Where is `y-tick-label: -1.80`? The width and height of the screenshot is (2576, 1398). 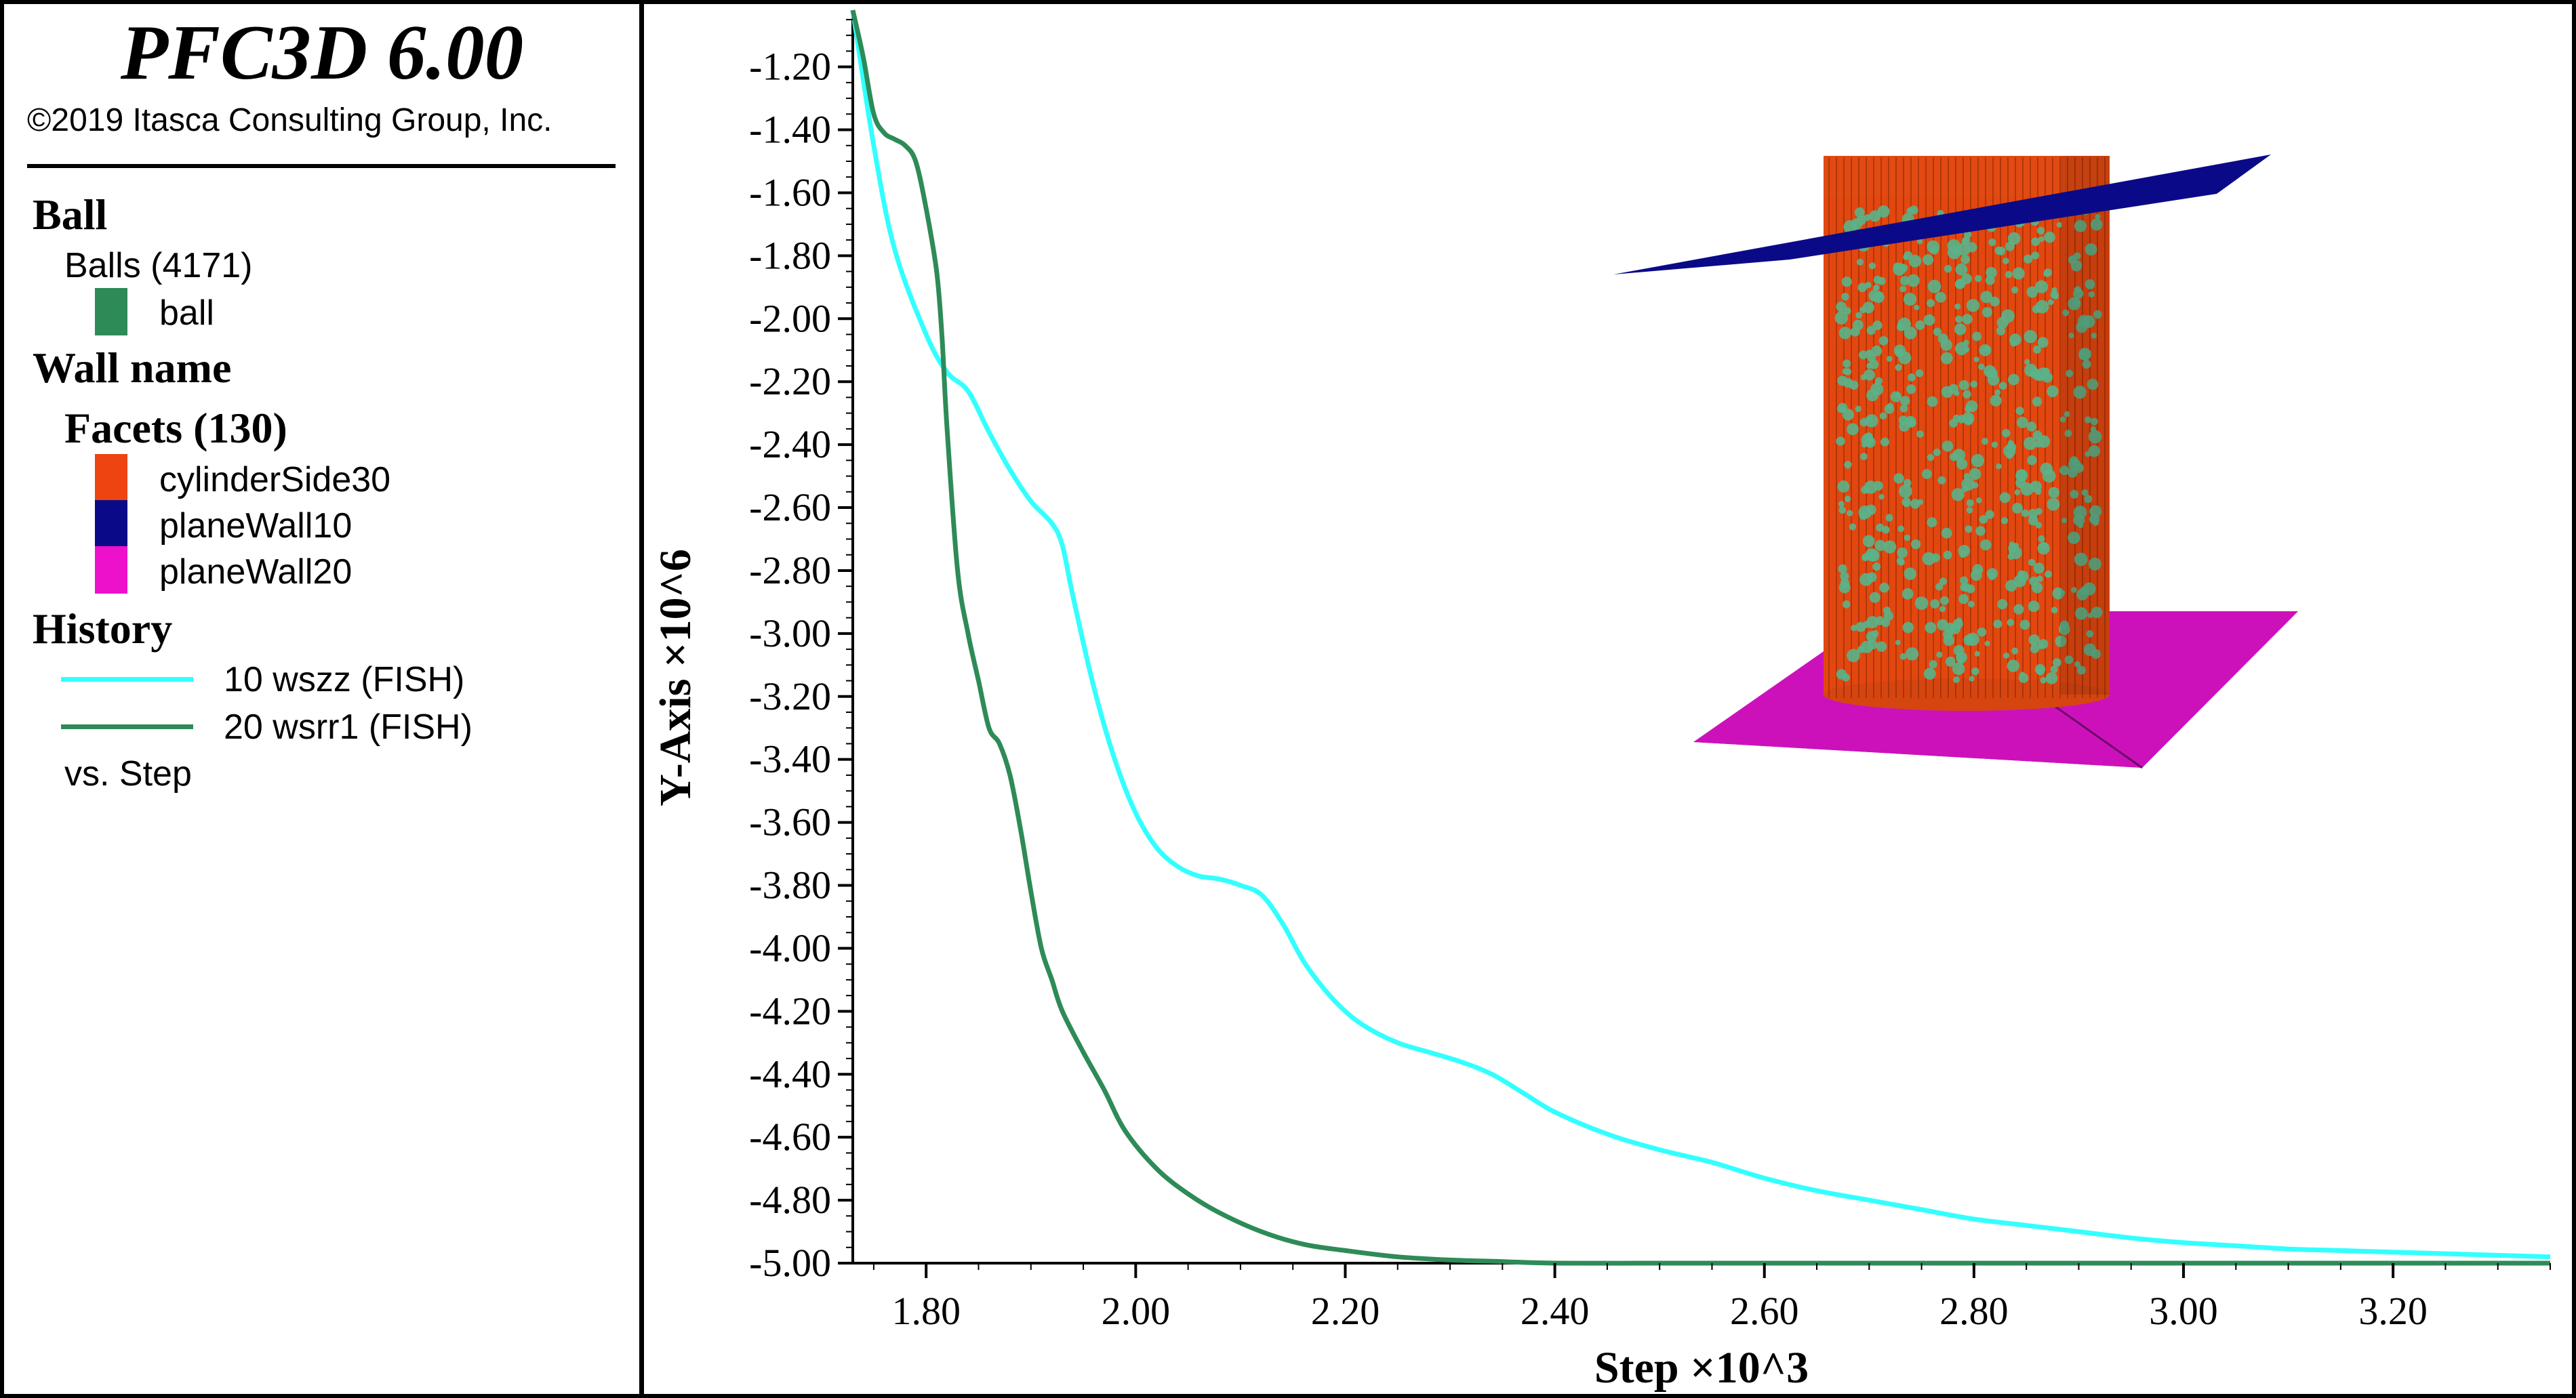 y-tick-label: -1.80 is located at coordinates (790, 255).